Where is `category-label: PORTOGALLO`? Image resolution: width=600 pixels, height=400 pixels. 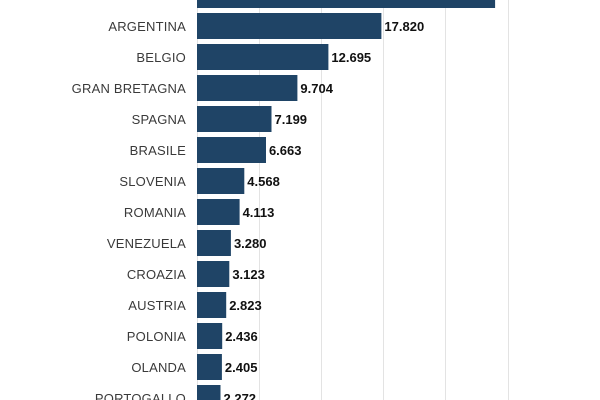 category-label: PORTOGALLO is located at coordinates (140, 395).